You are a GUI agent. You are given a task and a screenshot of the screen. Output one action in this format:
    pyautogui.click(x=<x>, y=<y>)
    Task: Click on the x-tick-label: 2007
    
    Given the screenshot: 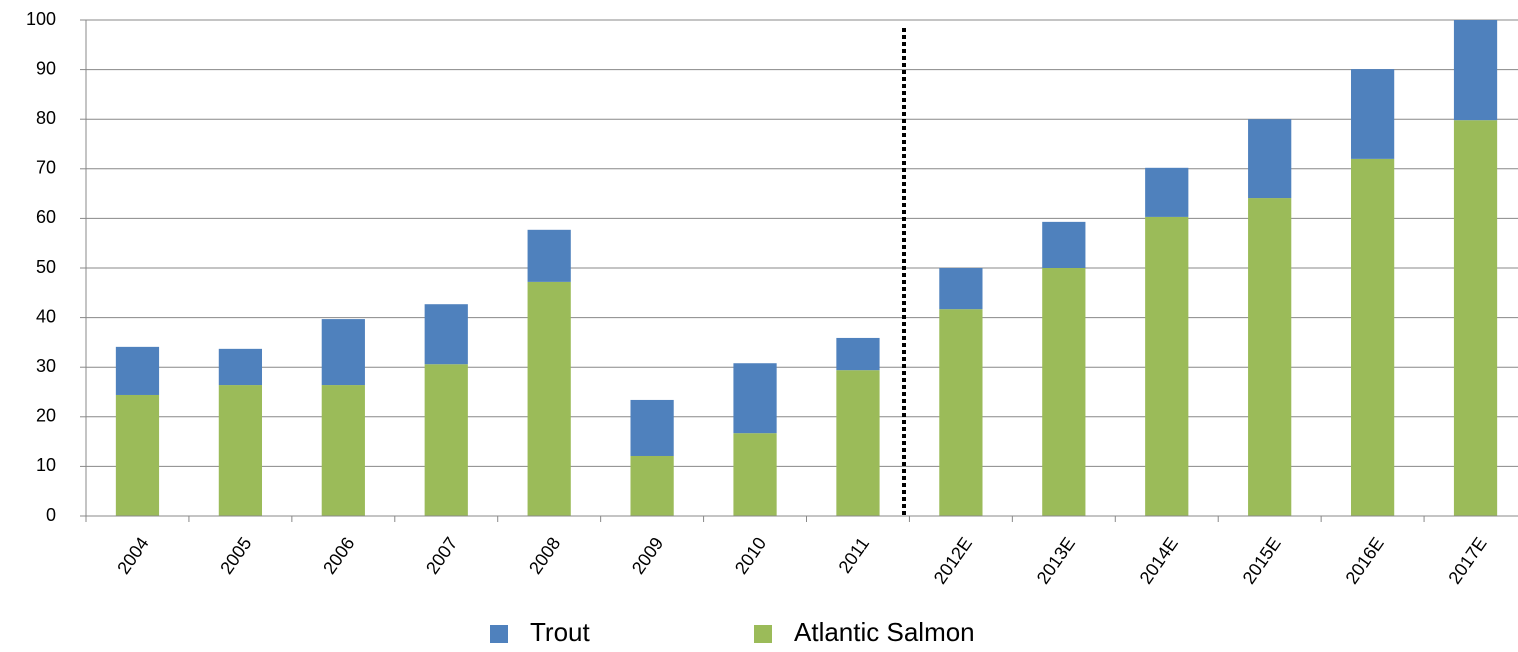 What is the action you would take?
    pyautogui.click(x=441, y=556)
    